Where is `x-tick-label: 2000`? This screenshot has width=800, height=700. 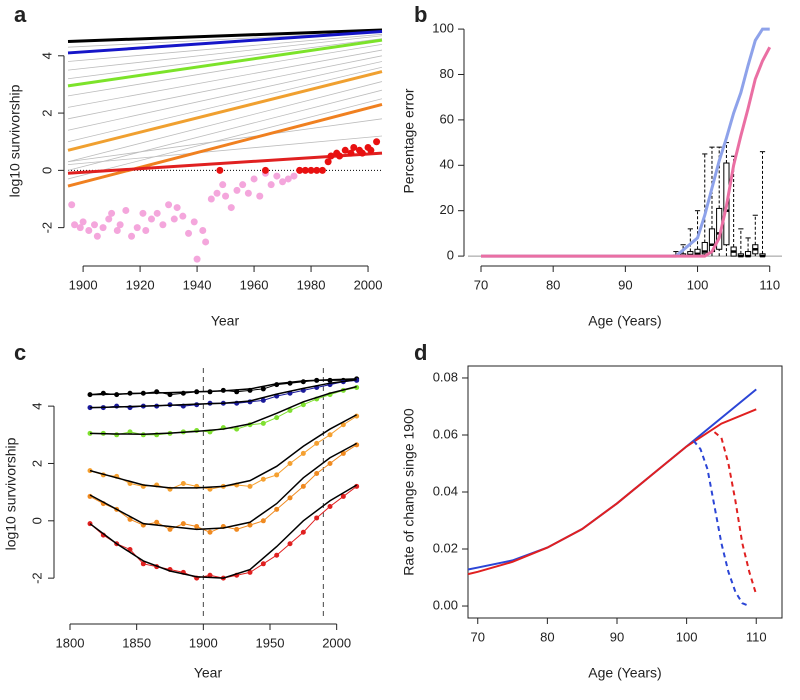
x-tick-label: 2000 is located at coordinates (368, 284).